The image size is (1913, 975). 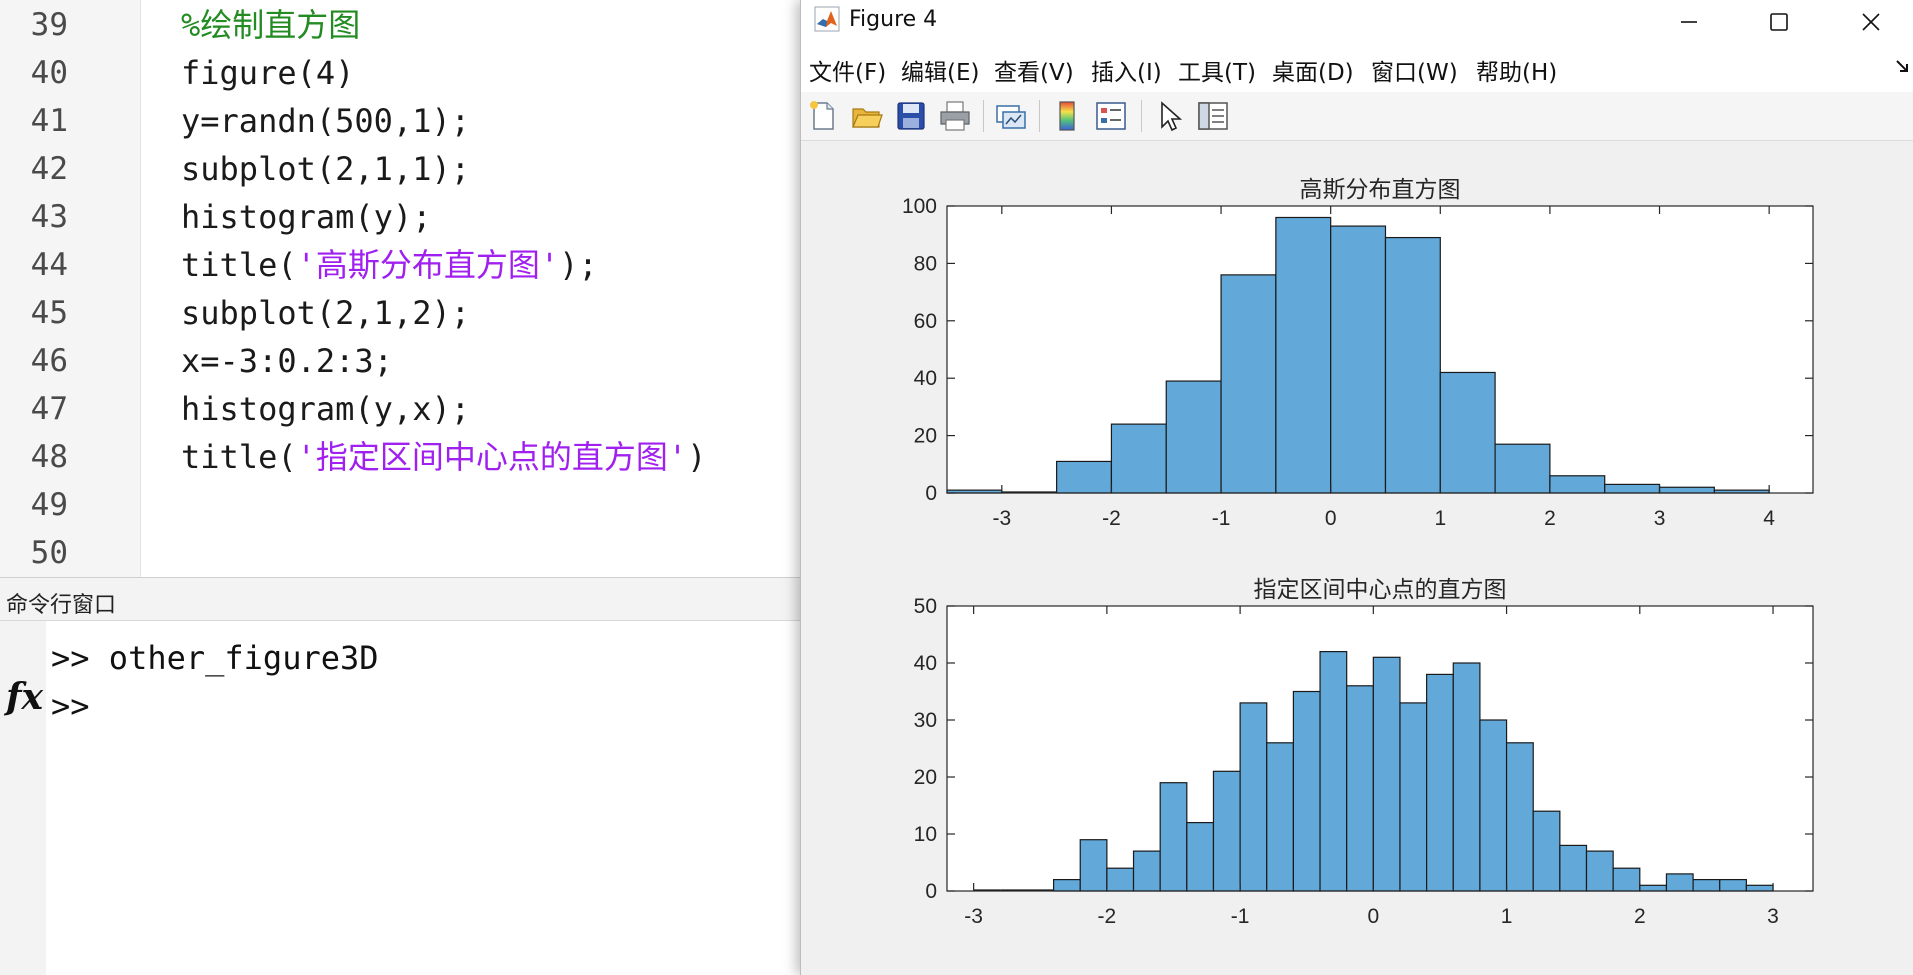 What do you see at coordinates (1769, 518) in the screenshot?
I see `x-tick-label: 4` at bounding box center [1769, 518].